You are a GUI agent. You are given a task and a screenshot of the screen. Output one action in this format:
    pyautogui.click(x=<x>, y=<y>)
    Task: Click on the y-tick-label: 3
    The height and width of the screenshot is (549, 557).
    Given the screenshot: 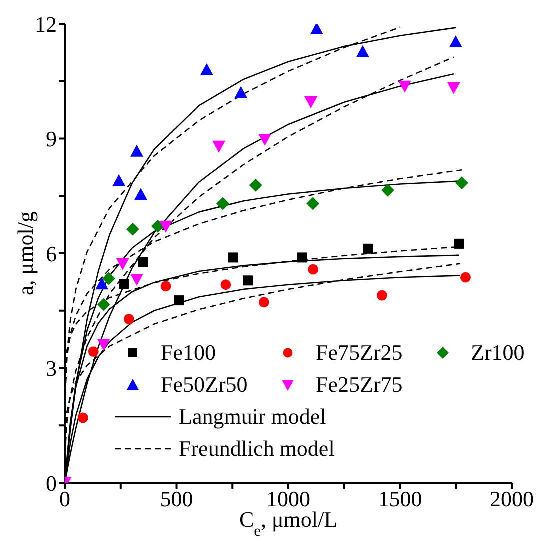 What is the action you would take?
    pyautogui.click(x=51, y=369)
    